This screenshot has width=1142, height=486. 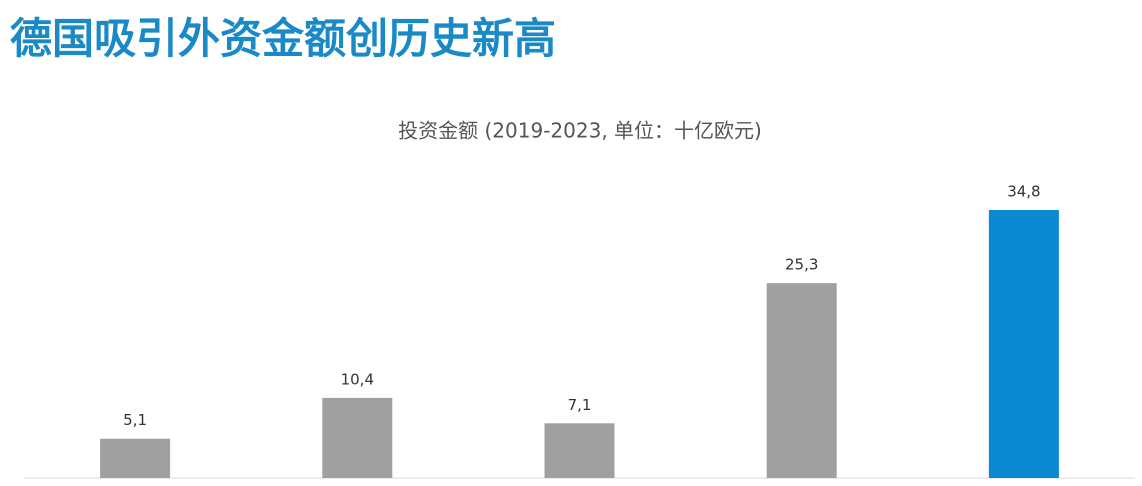 I want to click on chart-subtitle: 投资金额 (2019-2023, 单位：十亿欧元), so click(x=580, y=131).